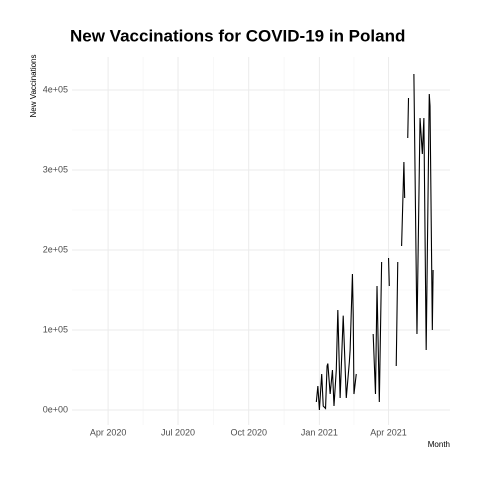 The image size is (480, 480). I want to click on x-tick-label: Apr 2021, so click(388, 432).